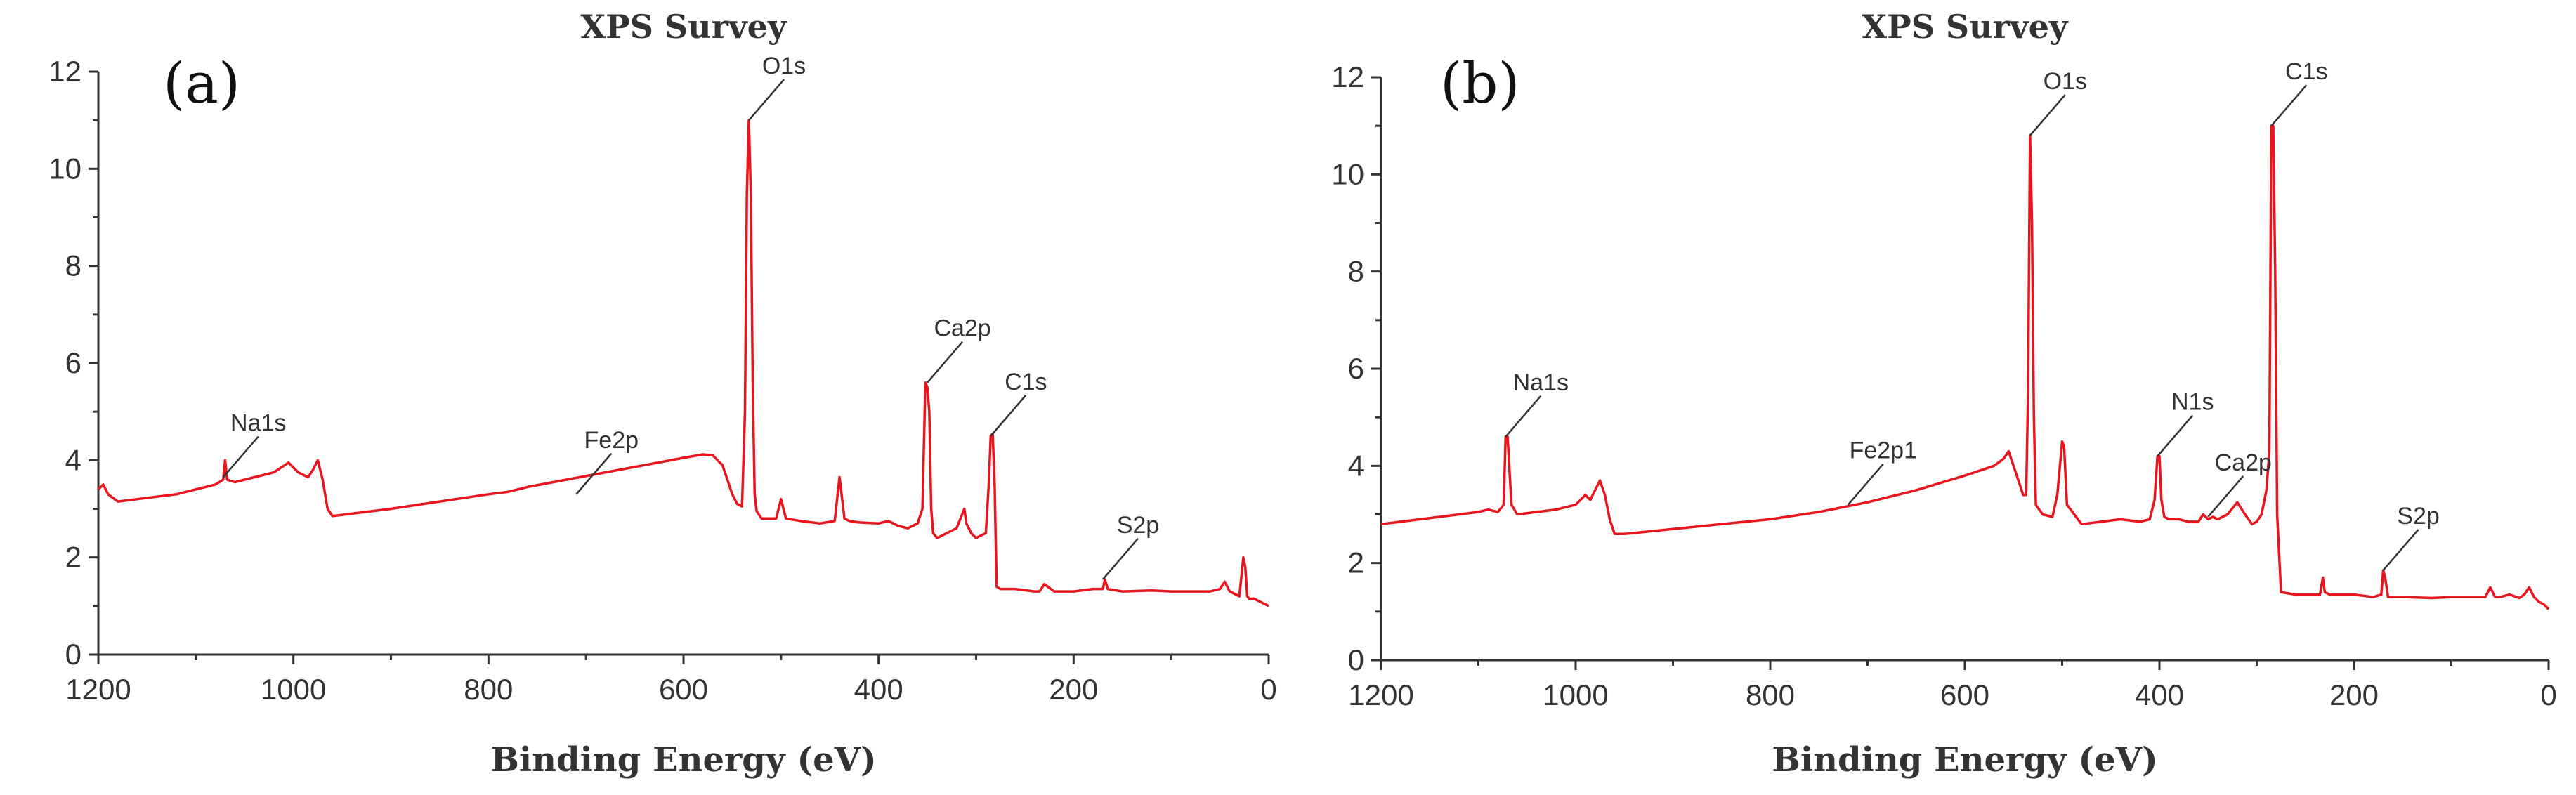 Image resolution: width=2576 pixels, height=795 pixels. What do you see at coordinates (202, 83) in the screenshot?
I see `panel-label: (a)` at bounding box center [202, 83].